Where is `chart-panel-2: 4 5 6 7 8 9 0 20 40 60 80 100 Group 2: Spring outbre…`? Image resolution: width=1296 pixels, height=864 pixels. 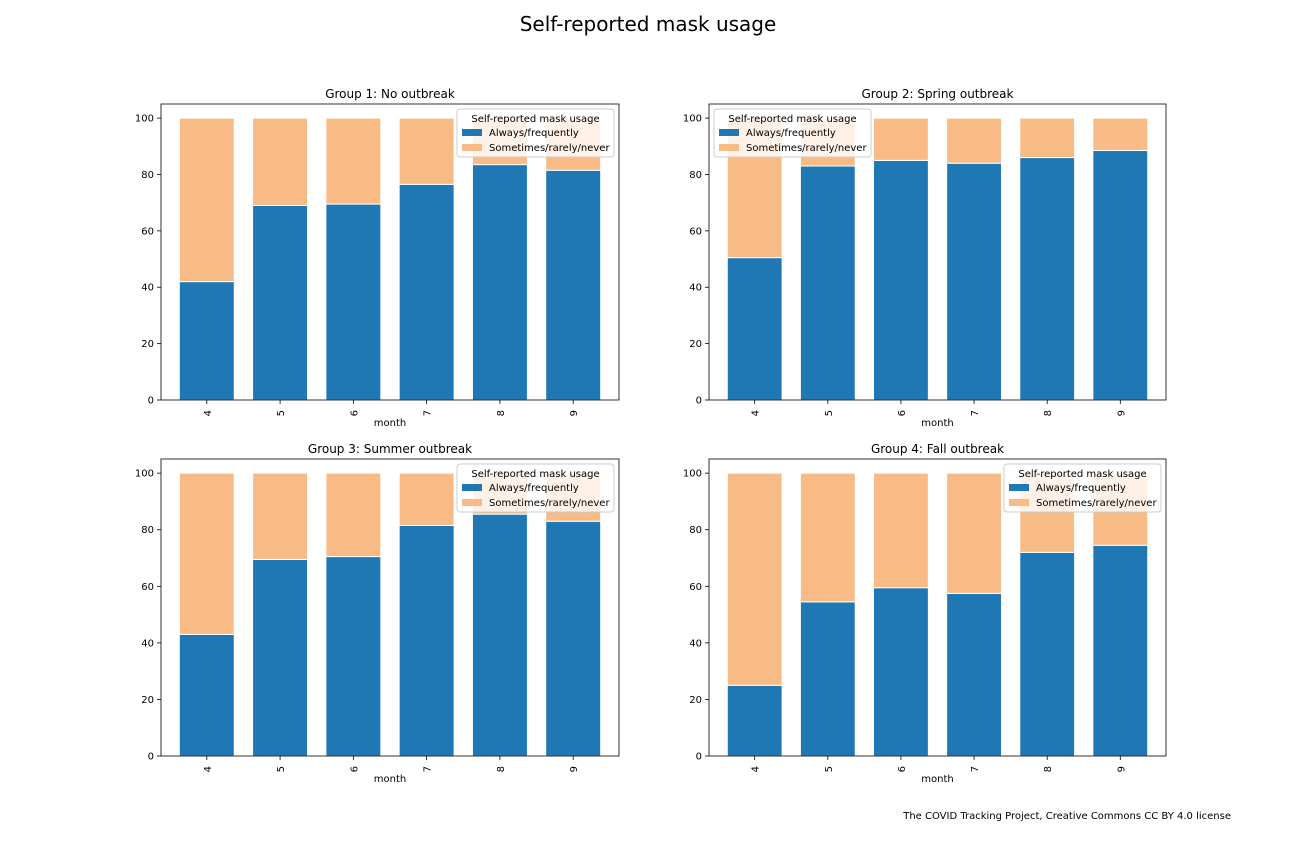 chart-panel-2: 4 5 6 7 8 9 0 20 40 60 80 100 Group 2: Spring outbre… is located at coordinates (925, 258).